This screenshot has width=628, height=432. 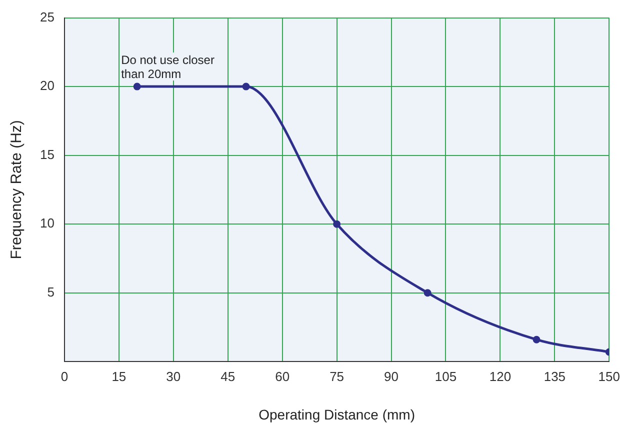 What do you see at coordinates (555, 376) in the screenshot?
I see `x-tick-label: 135` at bounding box center [555, 376].